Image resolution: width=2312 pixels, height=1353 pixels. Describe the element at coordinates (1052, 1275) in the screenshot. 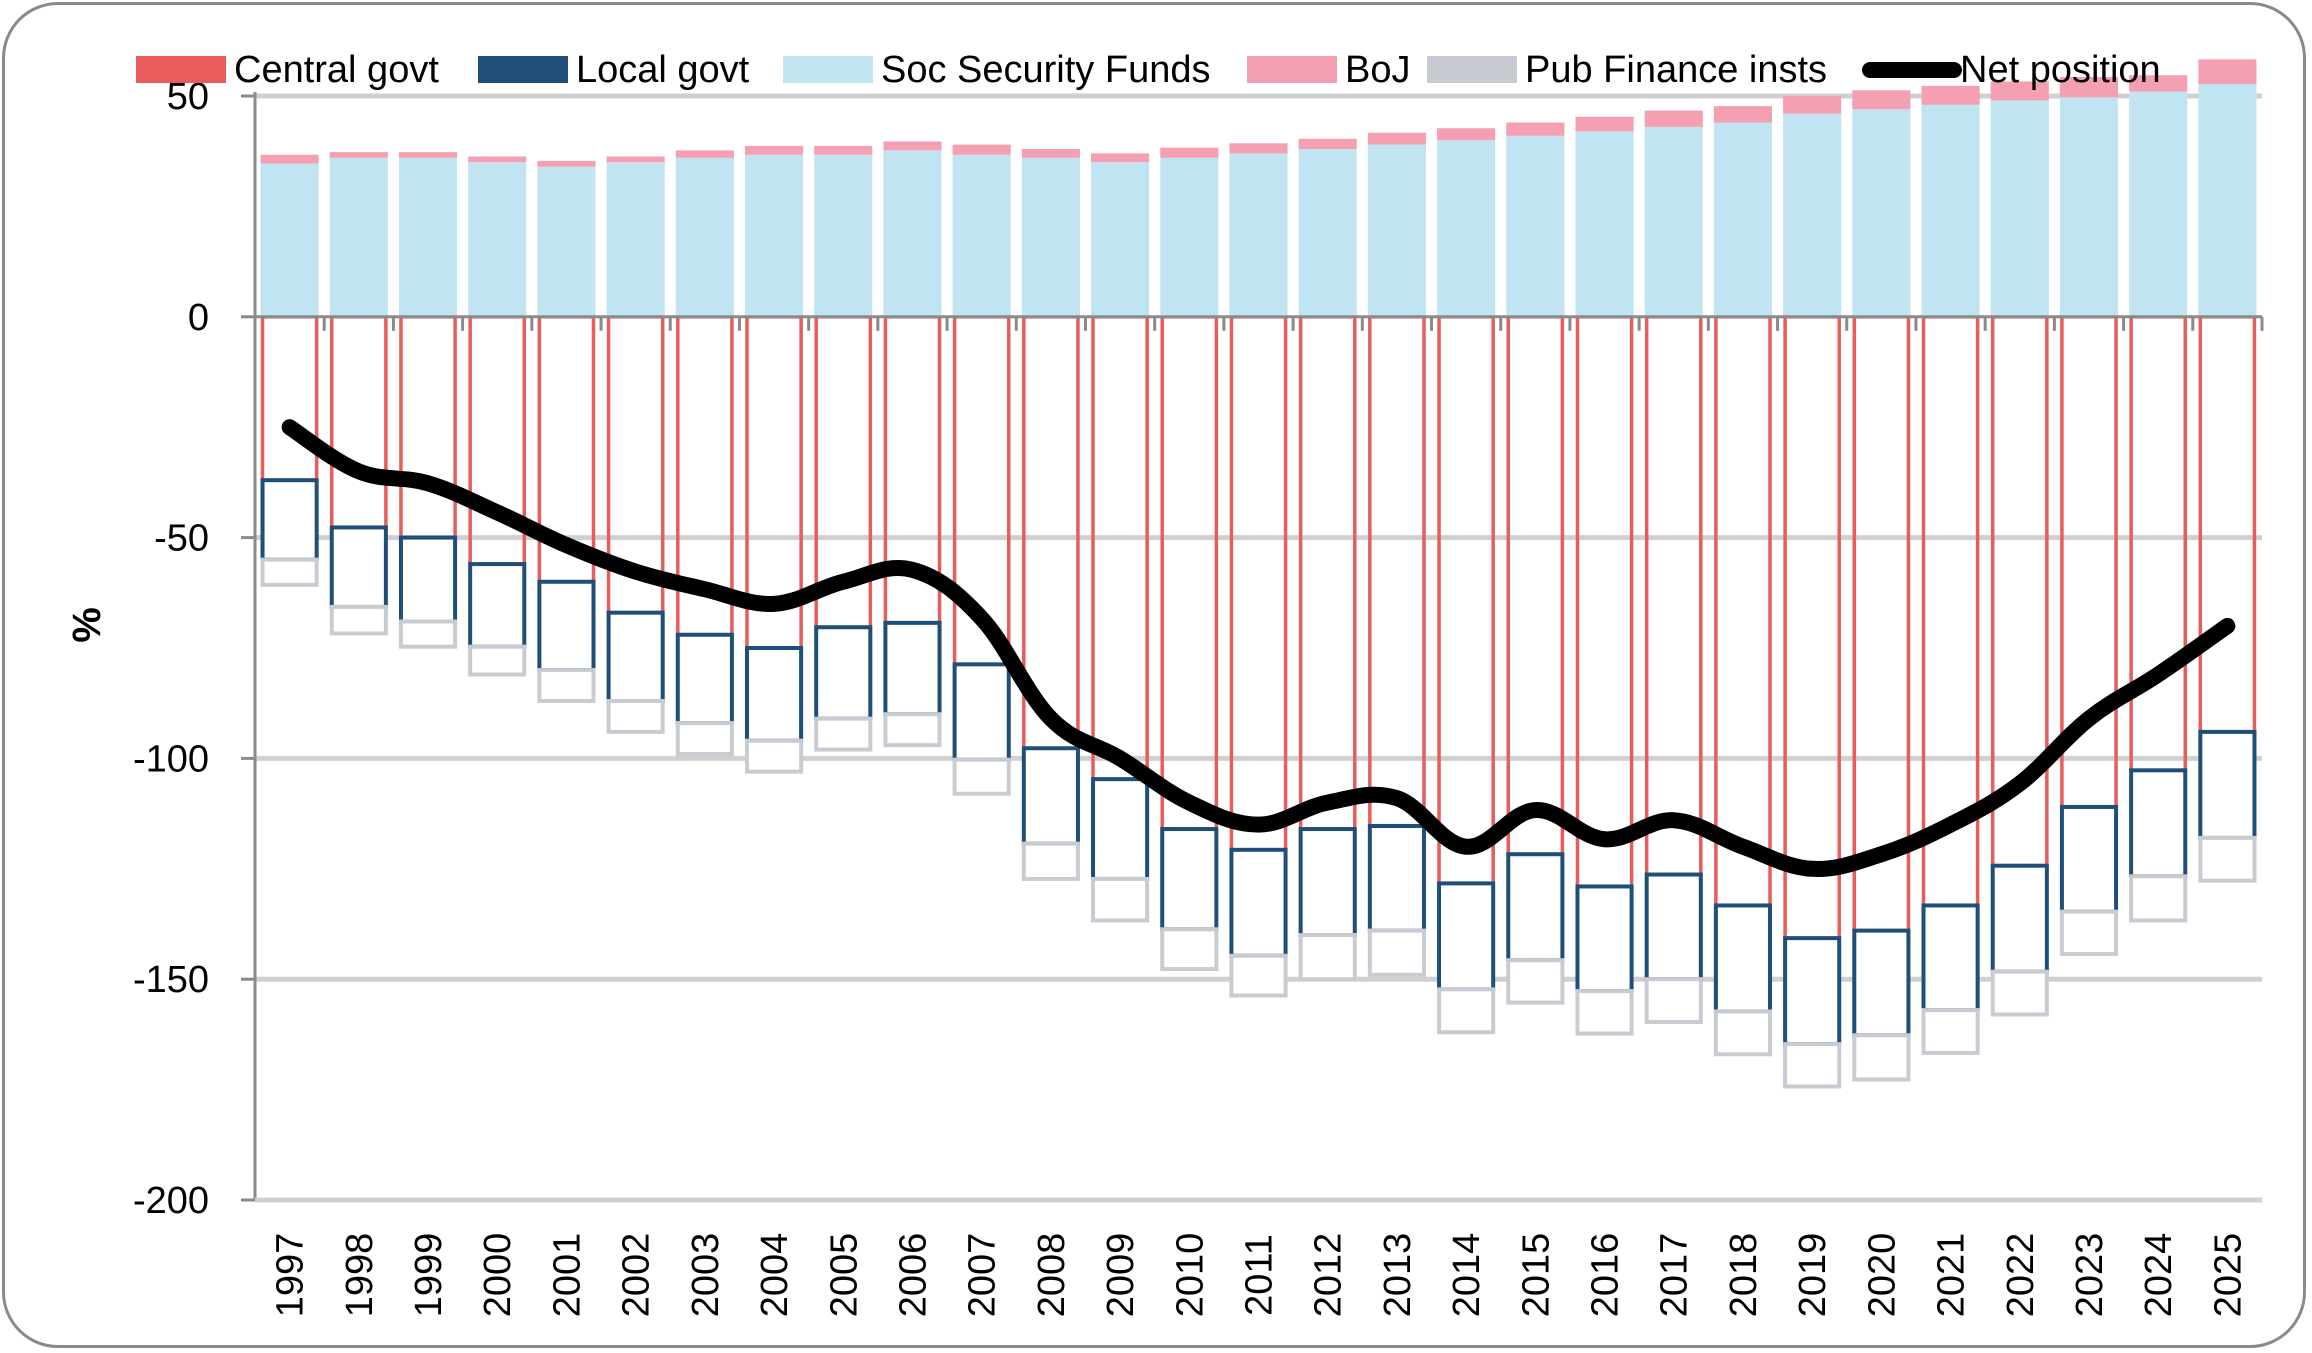

I see `x-tick-label: 2008` at that location.